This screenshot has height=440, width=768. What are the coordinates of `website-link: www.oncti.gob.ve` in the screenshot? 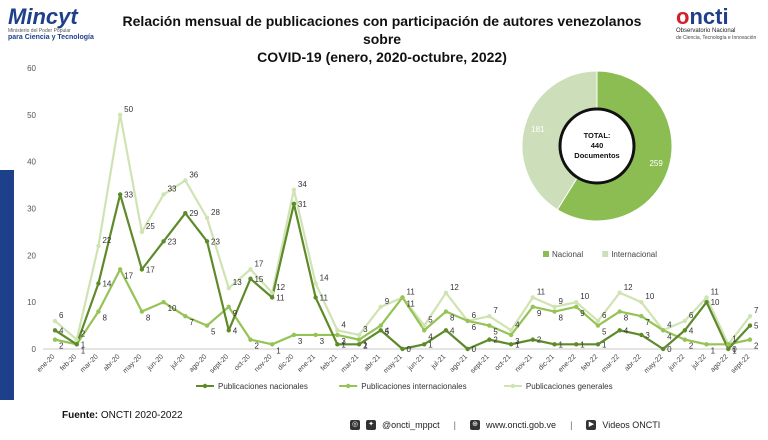 It's located at (521, 425).